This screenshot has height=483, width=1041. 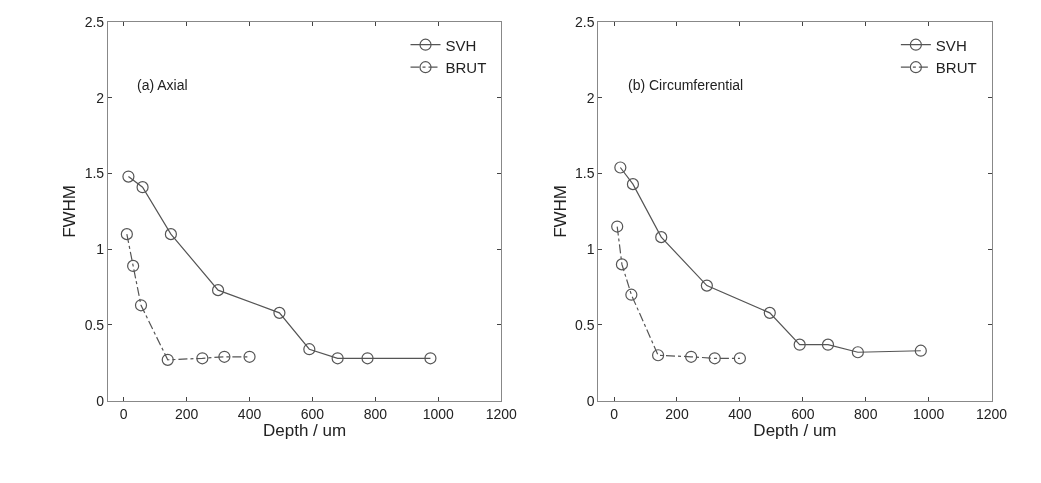 What do you see at coordinates (686, 85) in the screenshot?
I see `annotation: (b) Circumferential` at bounding box center [686, 85].